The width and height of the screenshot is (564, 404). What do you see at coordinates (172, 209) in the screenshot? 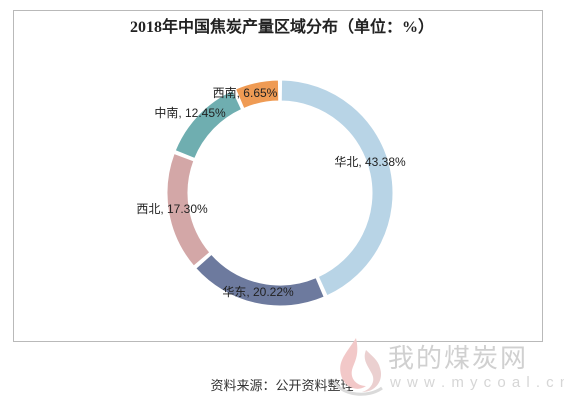
I see `slice-label: 西北, 17.30%` at bounding box center [172, 209].